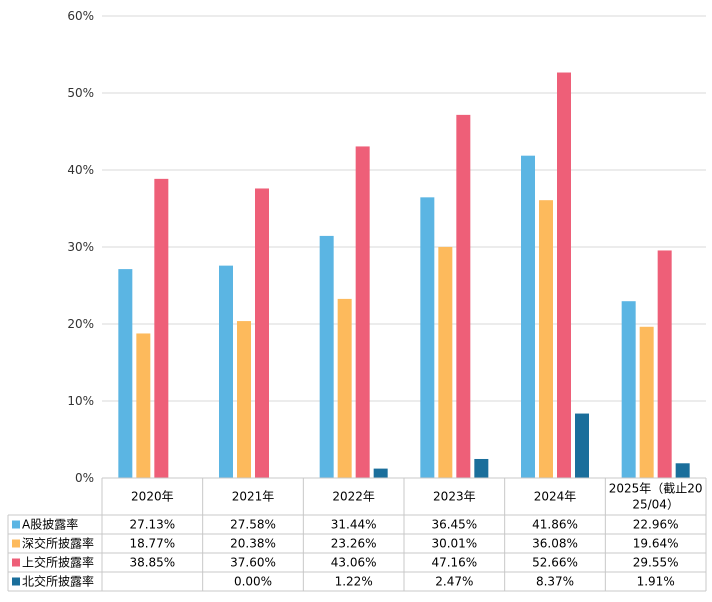 This screenshot has height=602, width=712. Describe the element at coordinates (656, 489) in the screenshot. I see `category-label: 2025年（截止20` at that location.